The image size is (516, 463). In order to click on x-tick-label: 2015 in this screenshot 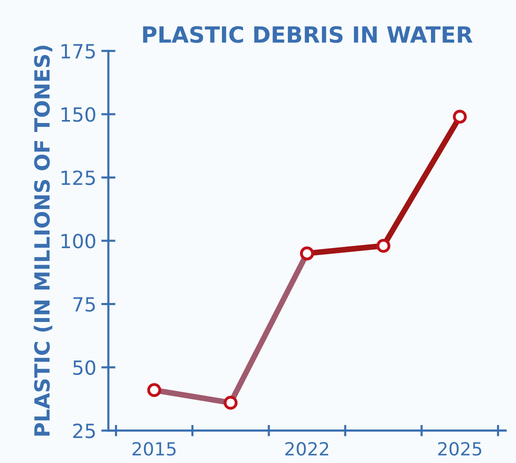, I will do `click(154, 449)`.